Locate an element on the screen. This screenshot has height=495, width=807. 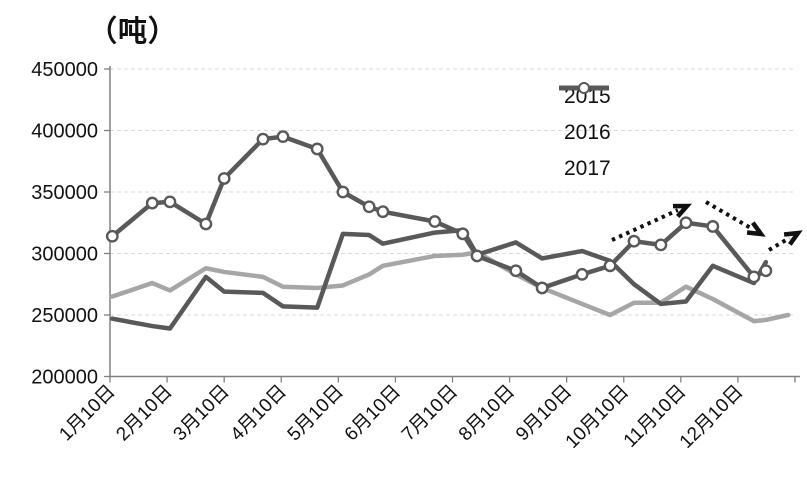
x-axis-tick-label: 12月10日 is located at coordinates (712, 417).